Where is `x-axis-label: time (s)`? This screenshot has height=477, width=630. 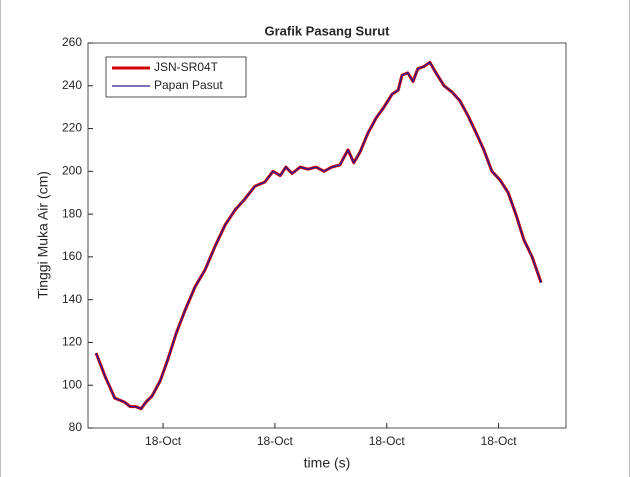 x-axis-label: time (s) is located at coordinates (327, 463).